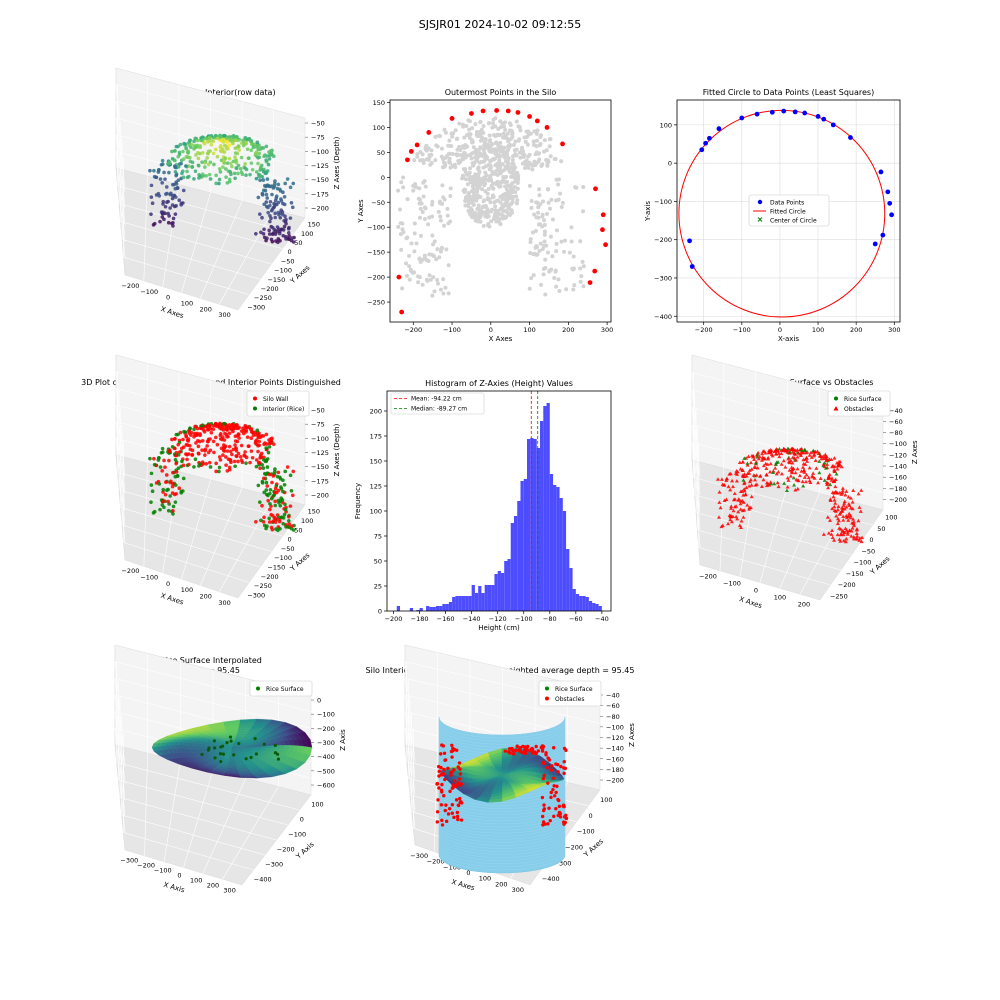 This screenshot has height=1000, width=1000. What do you see at coordinates (868, 551) in the screenshot?
I see `y-tick-label: −50` at bounding box center [868, 551].